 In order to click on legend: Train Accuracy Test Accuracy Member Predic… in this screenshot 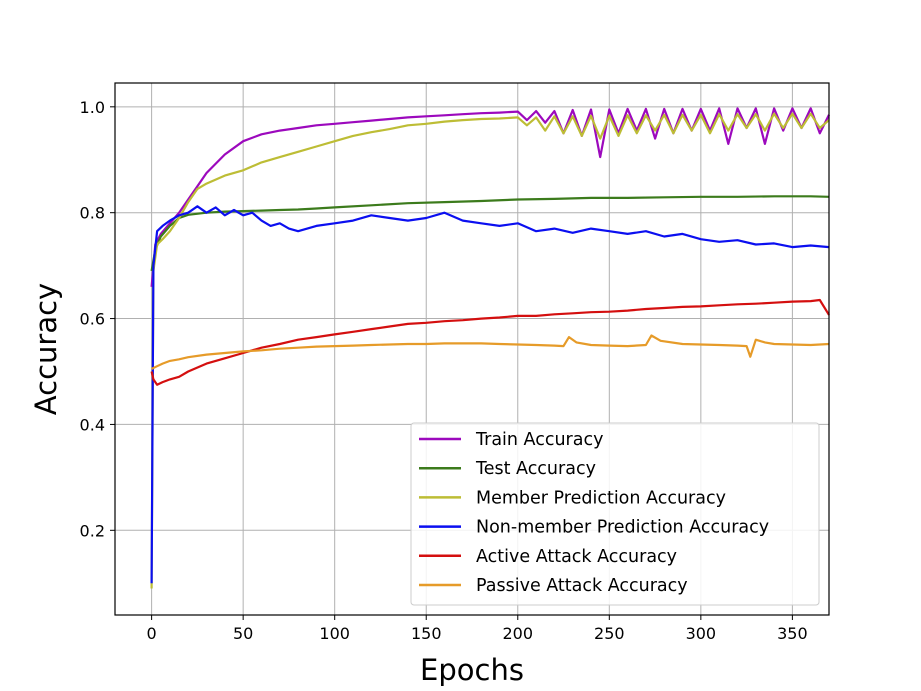, I will do `click(615, 514)`.